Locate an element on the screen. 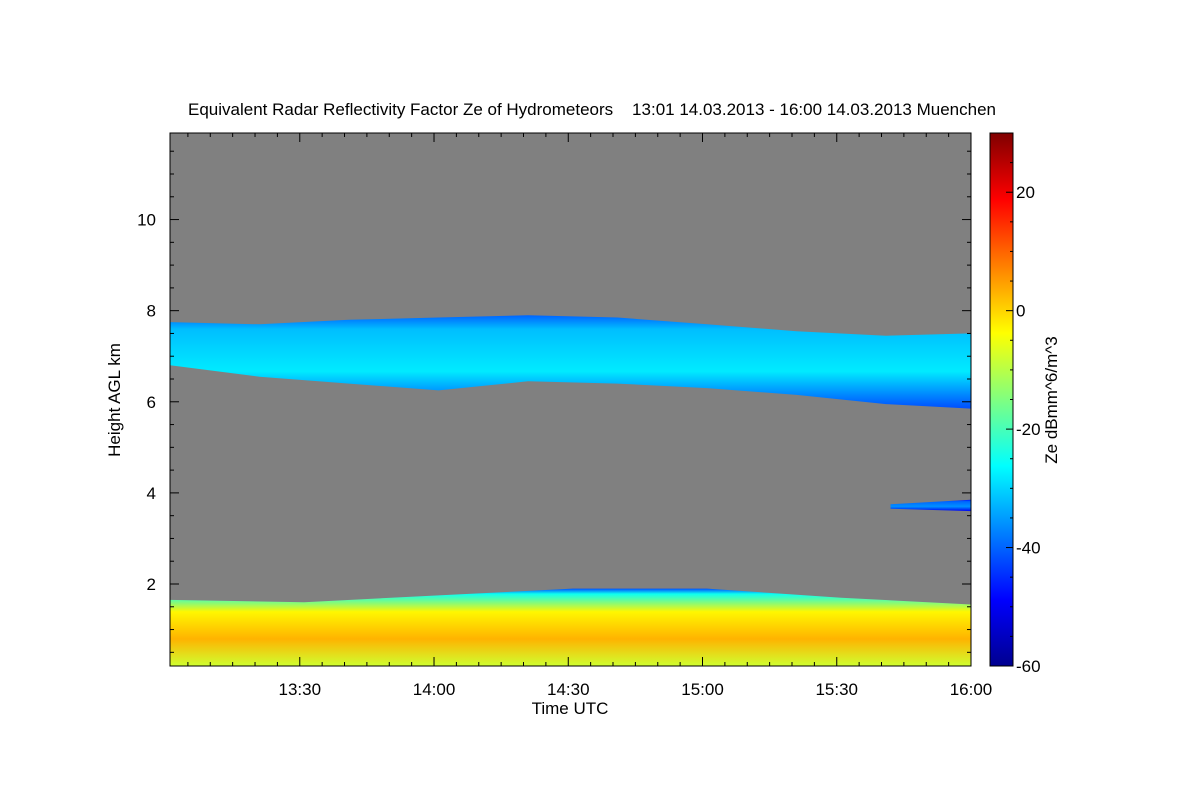 This screenshot has width=1200, height=805. layer-upper-cloud-layer is located at coordinates (570, 362).